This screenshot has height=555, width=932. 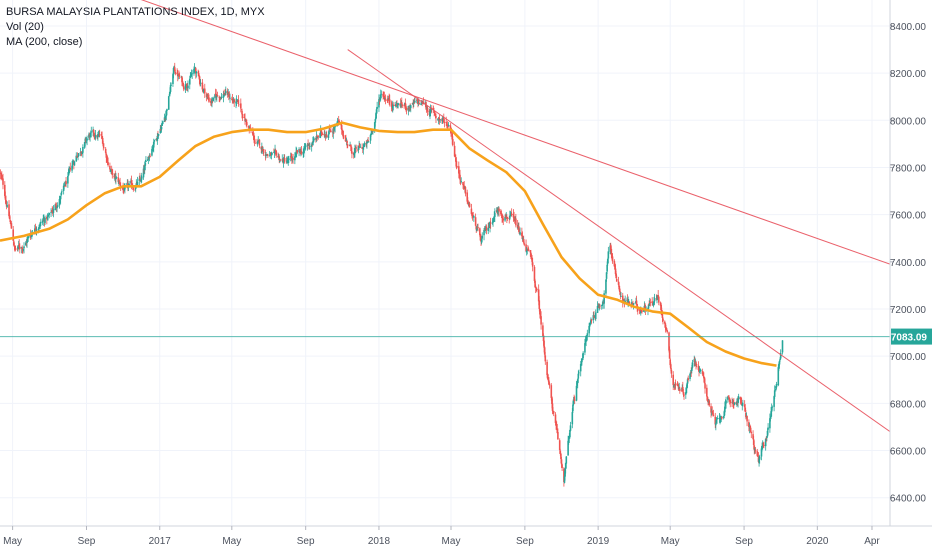 What do you see at coordinates (379, 541) in the screenshot?
I see `x-tick-label: 2018` at bounding box center [379, 541].